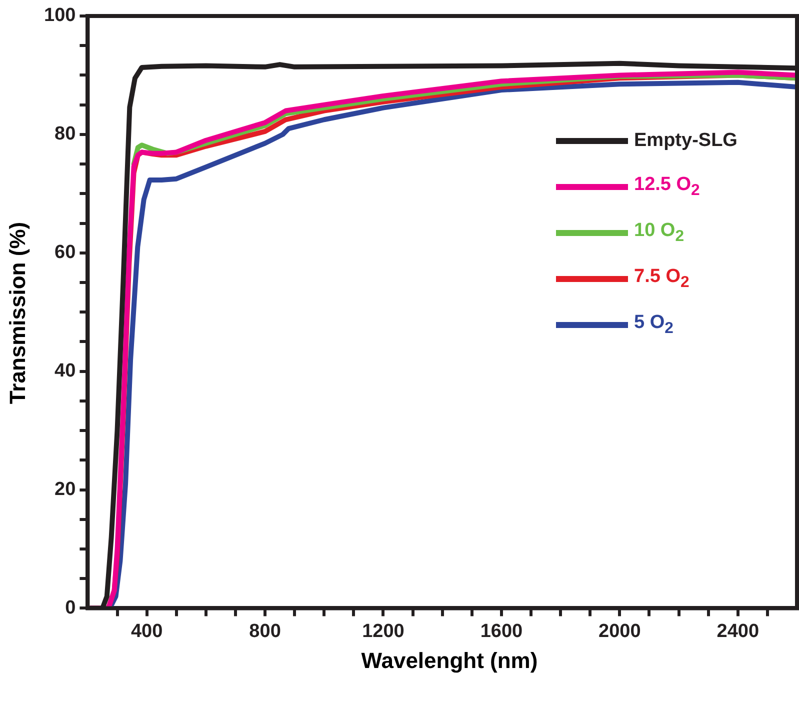 The height and width of the screenshot is (707, 799). Describe the element at coordinates (662, 279) in the screenshot. I see `legend-label: 7.5 O$_{2}$` at that location.